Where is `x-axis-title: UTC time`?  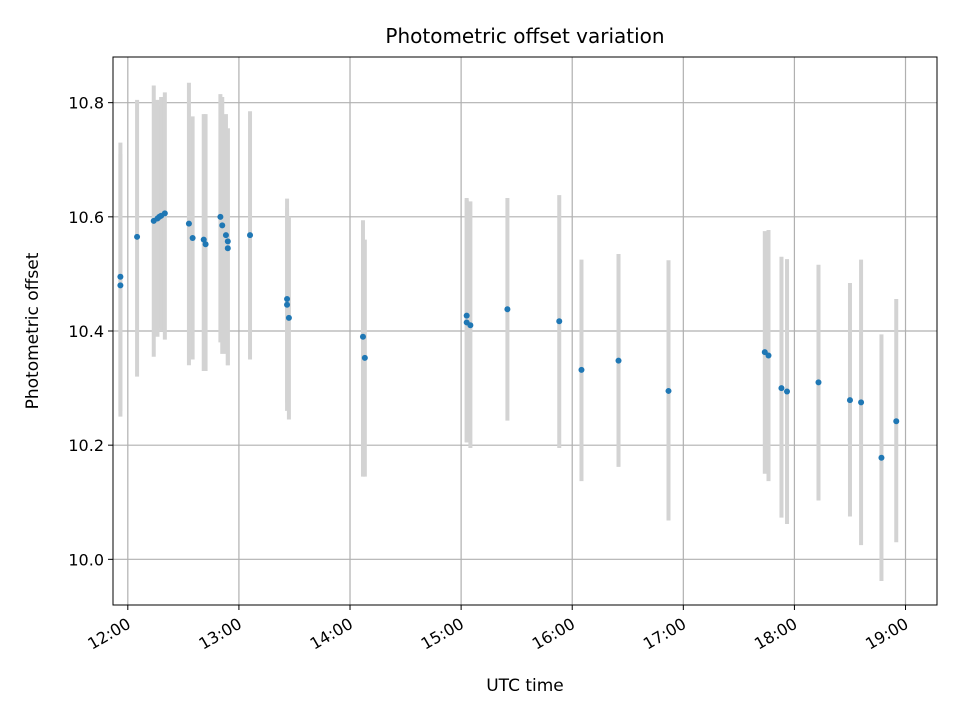
x-axis-title: UTC time is located at coordinates (525, 686).